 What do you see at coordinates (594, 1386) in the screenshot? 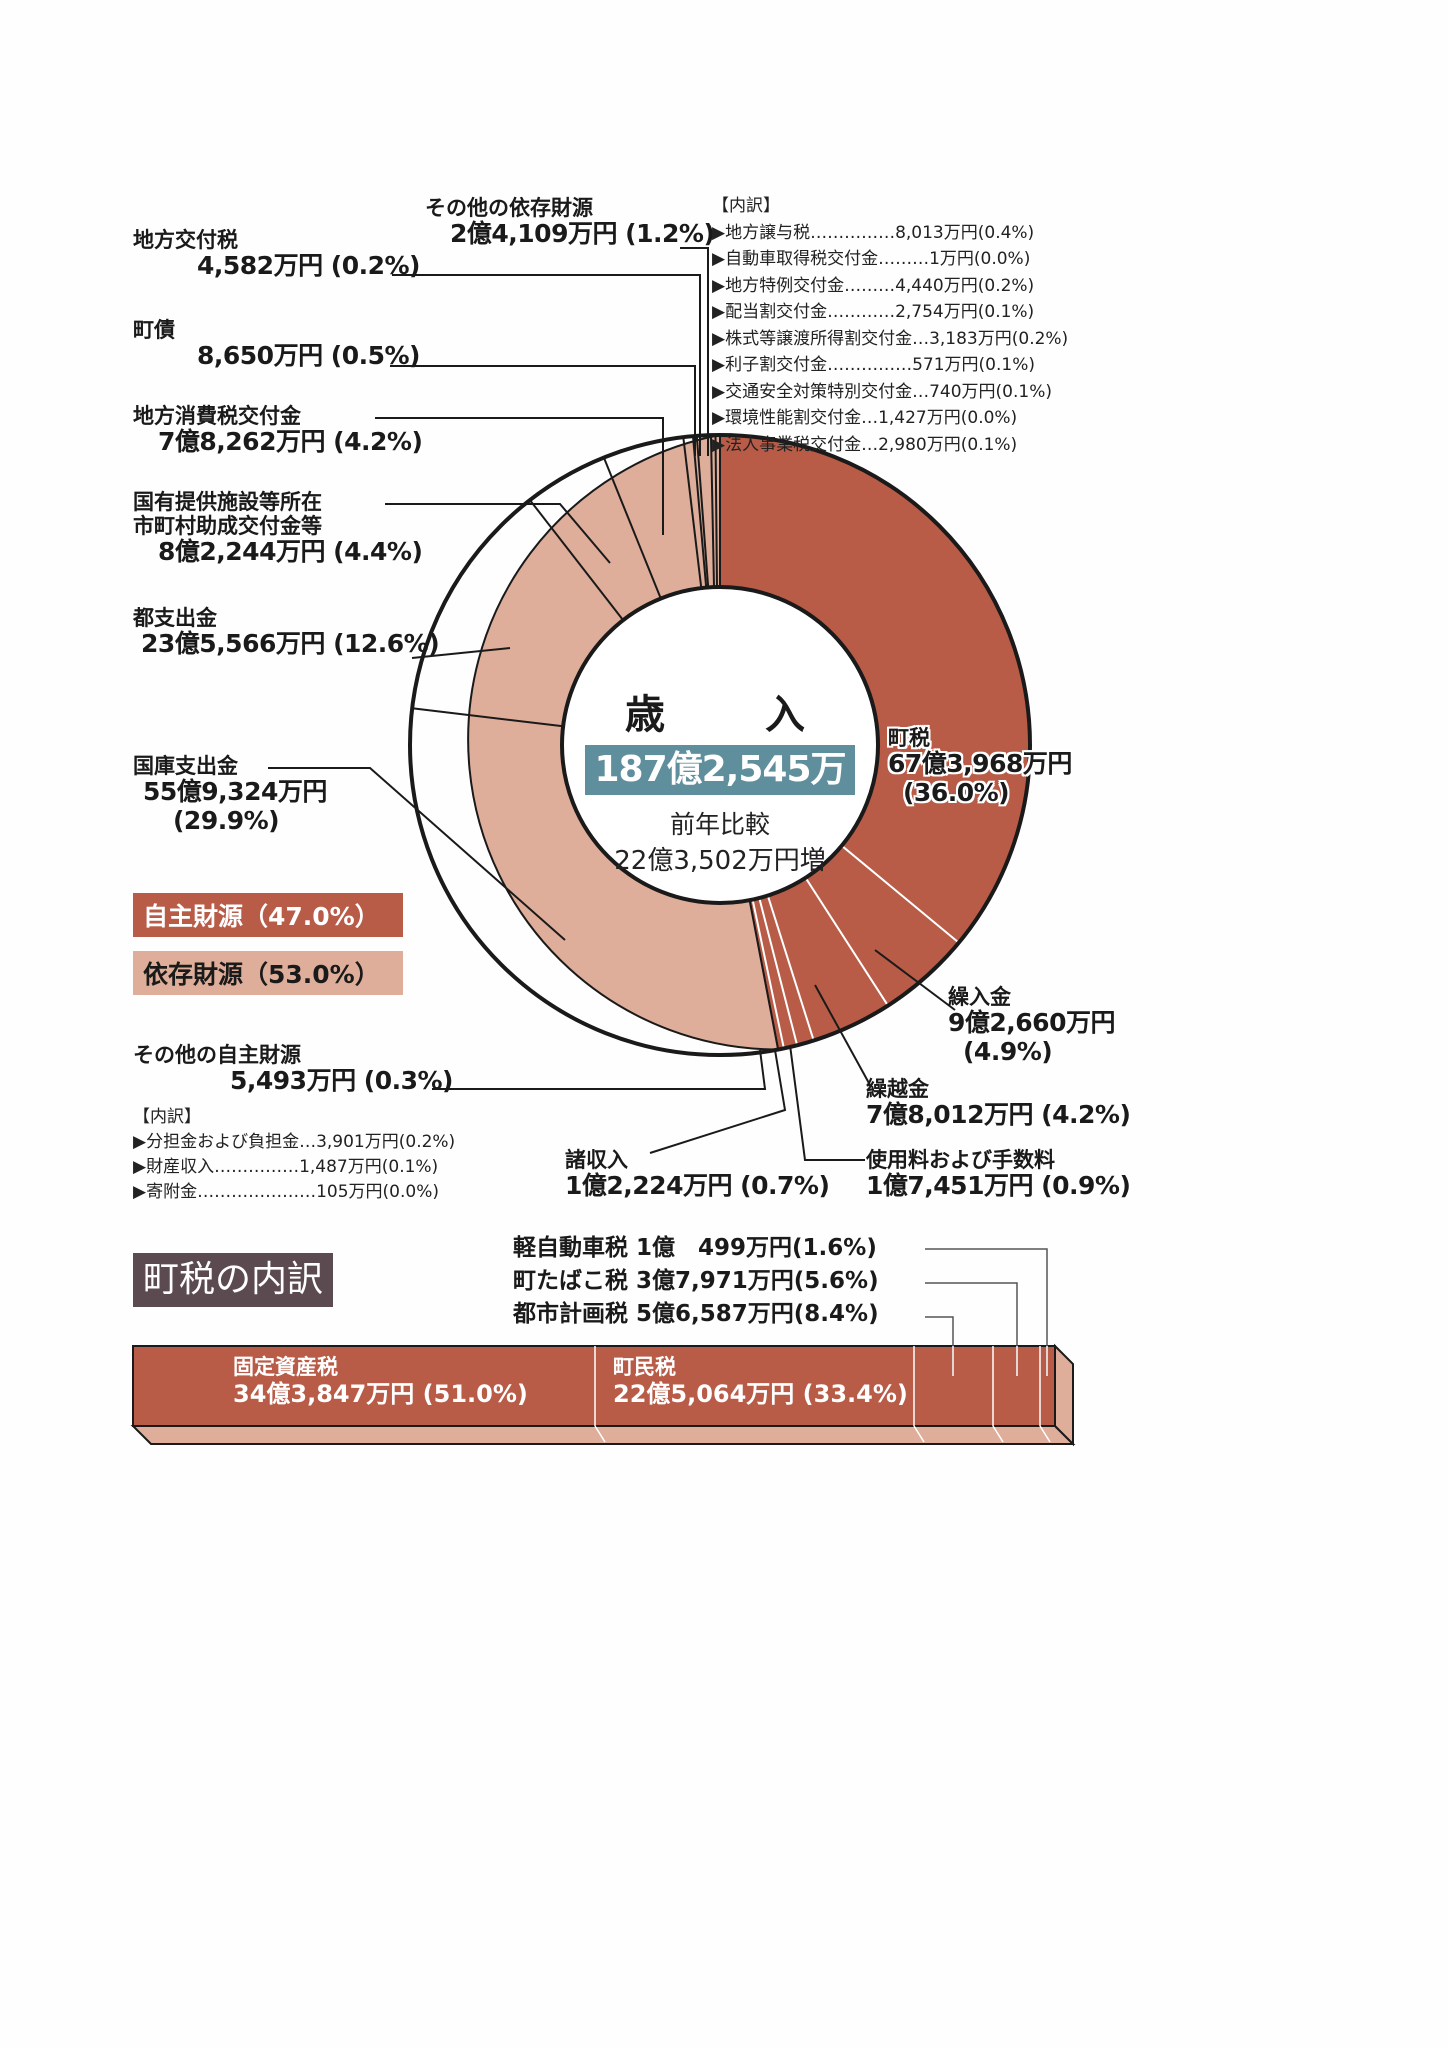
I see `bar-front-face` at bounding box center [594, 1386].